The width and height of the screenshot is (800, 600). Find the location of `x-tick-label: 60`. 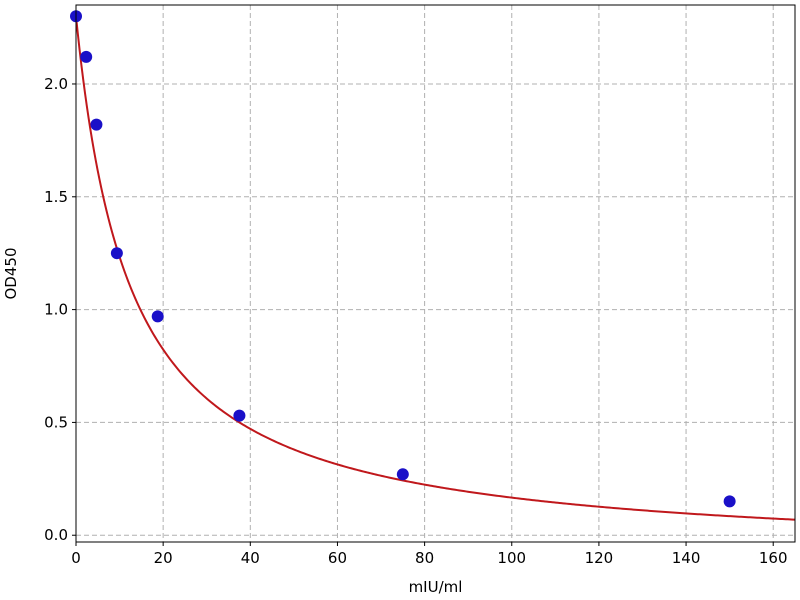

x-tick-label: 60 is located at coordinates (337, 558).